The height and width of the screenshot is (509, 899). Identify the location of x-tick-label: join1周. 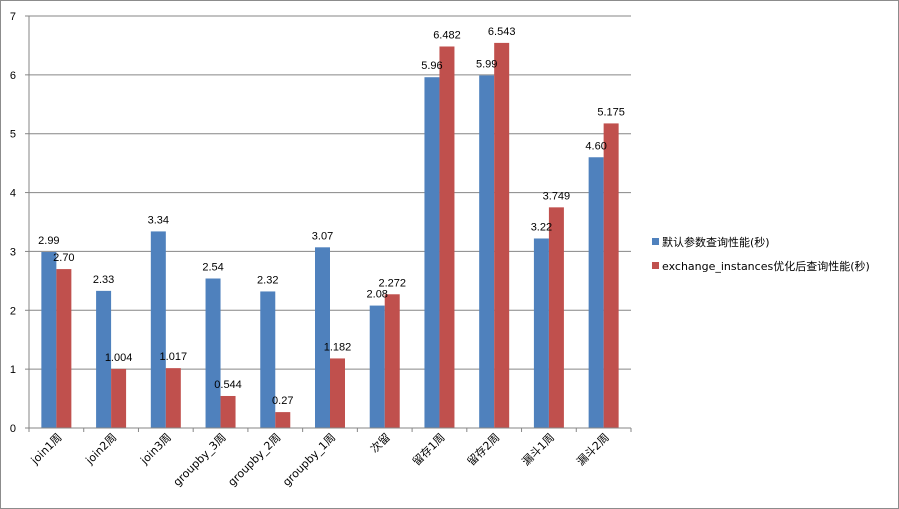
(46, 449).